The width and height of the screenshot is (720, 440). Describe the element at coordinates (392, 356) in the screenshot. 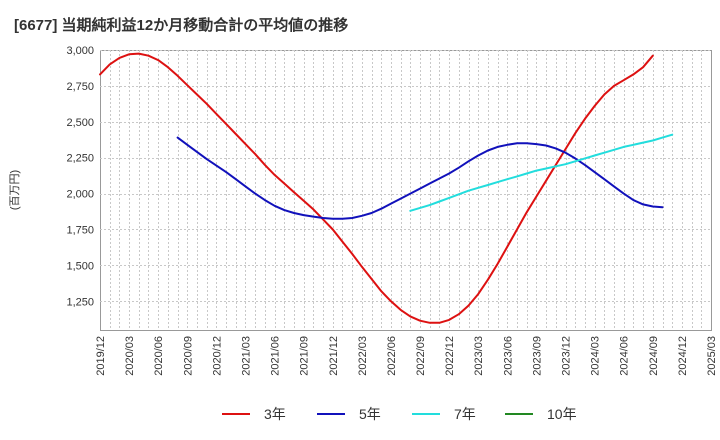

I see `x-tick-label: 2022/06` at that location.